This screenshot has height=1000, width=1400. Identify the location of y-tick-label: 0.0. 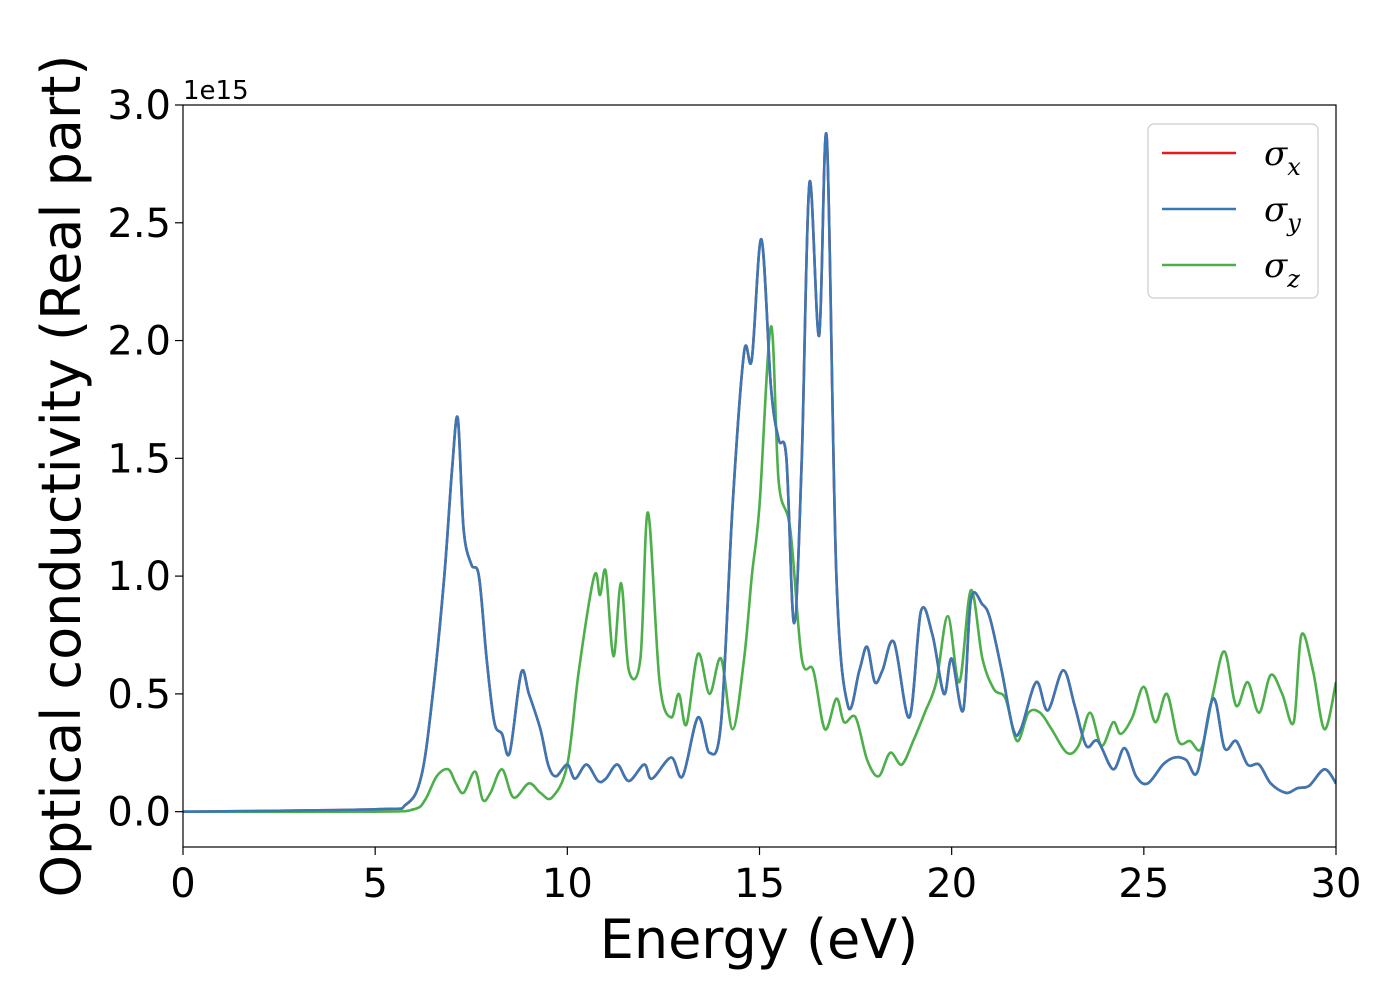
(139, 813).